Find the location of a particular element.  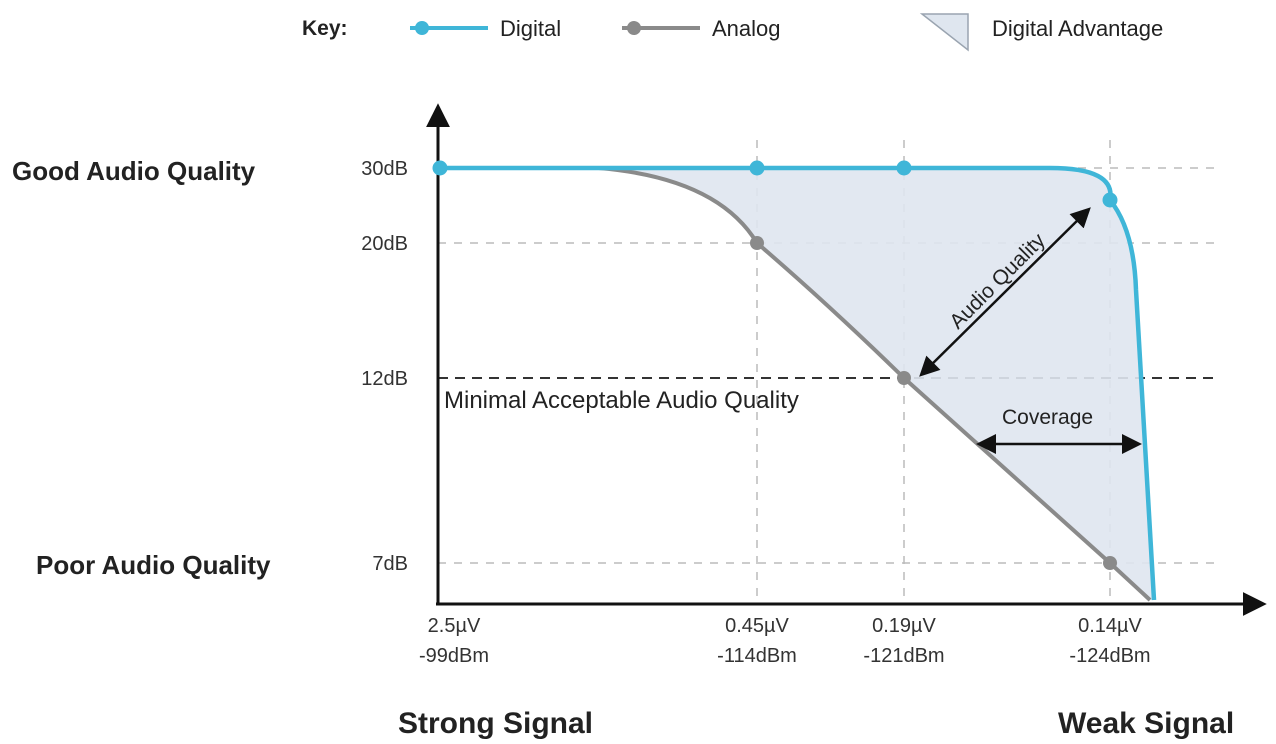

legend-advantage-swatch is located at coordinates (944, 32).